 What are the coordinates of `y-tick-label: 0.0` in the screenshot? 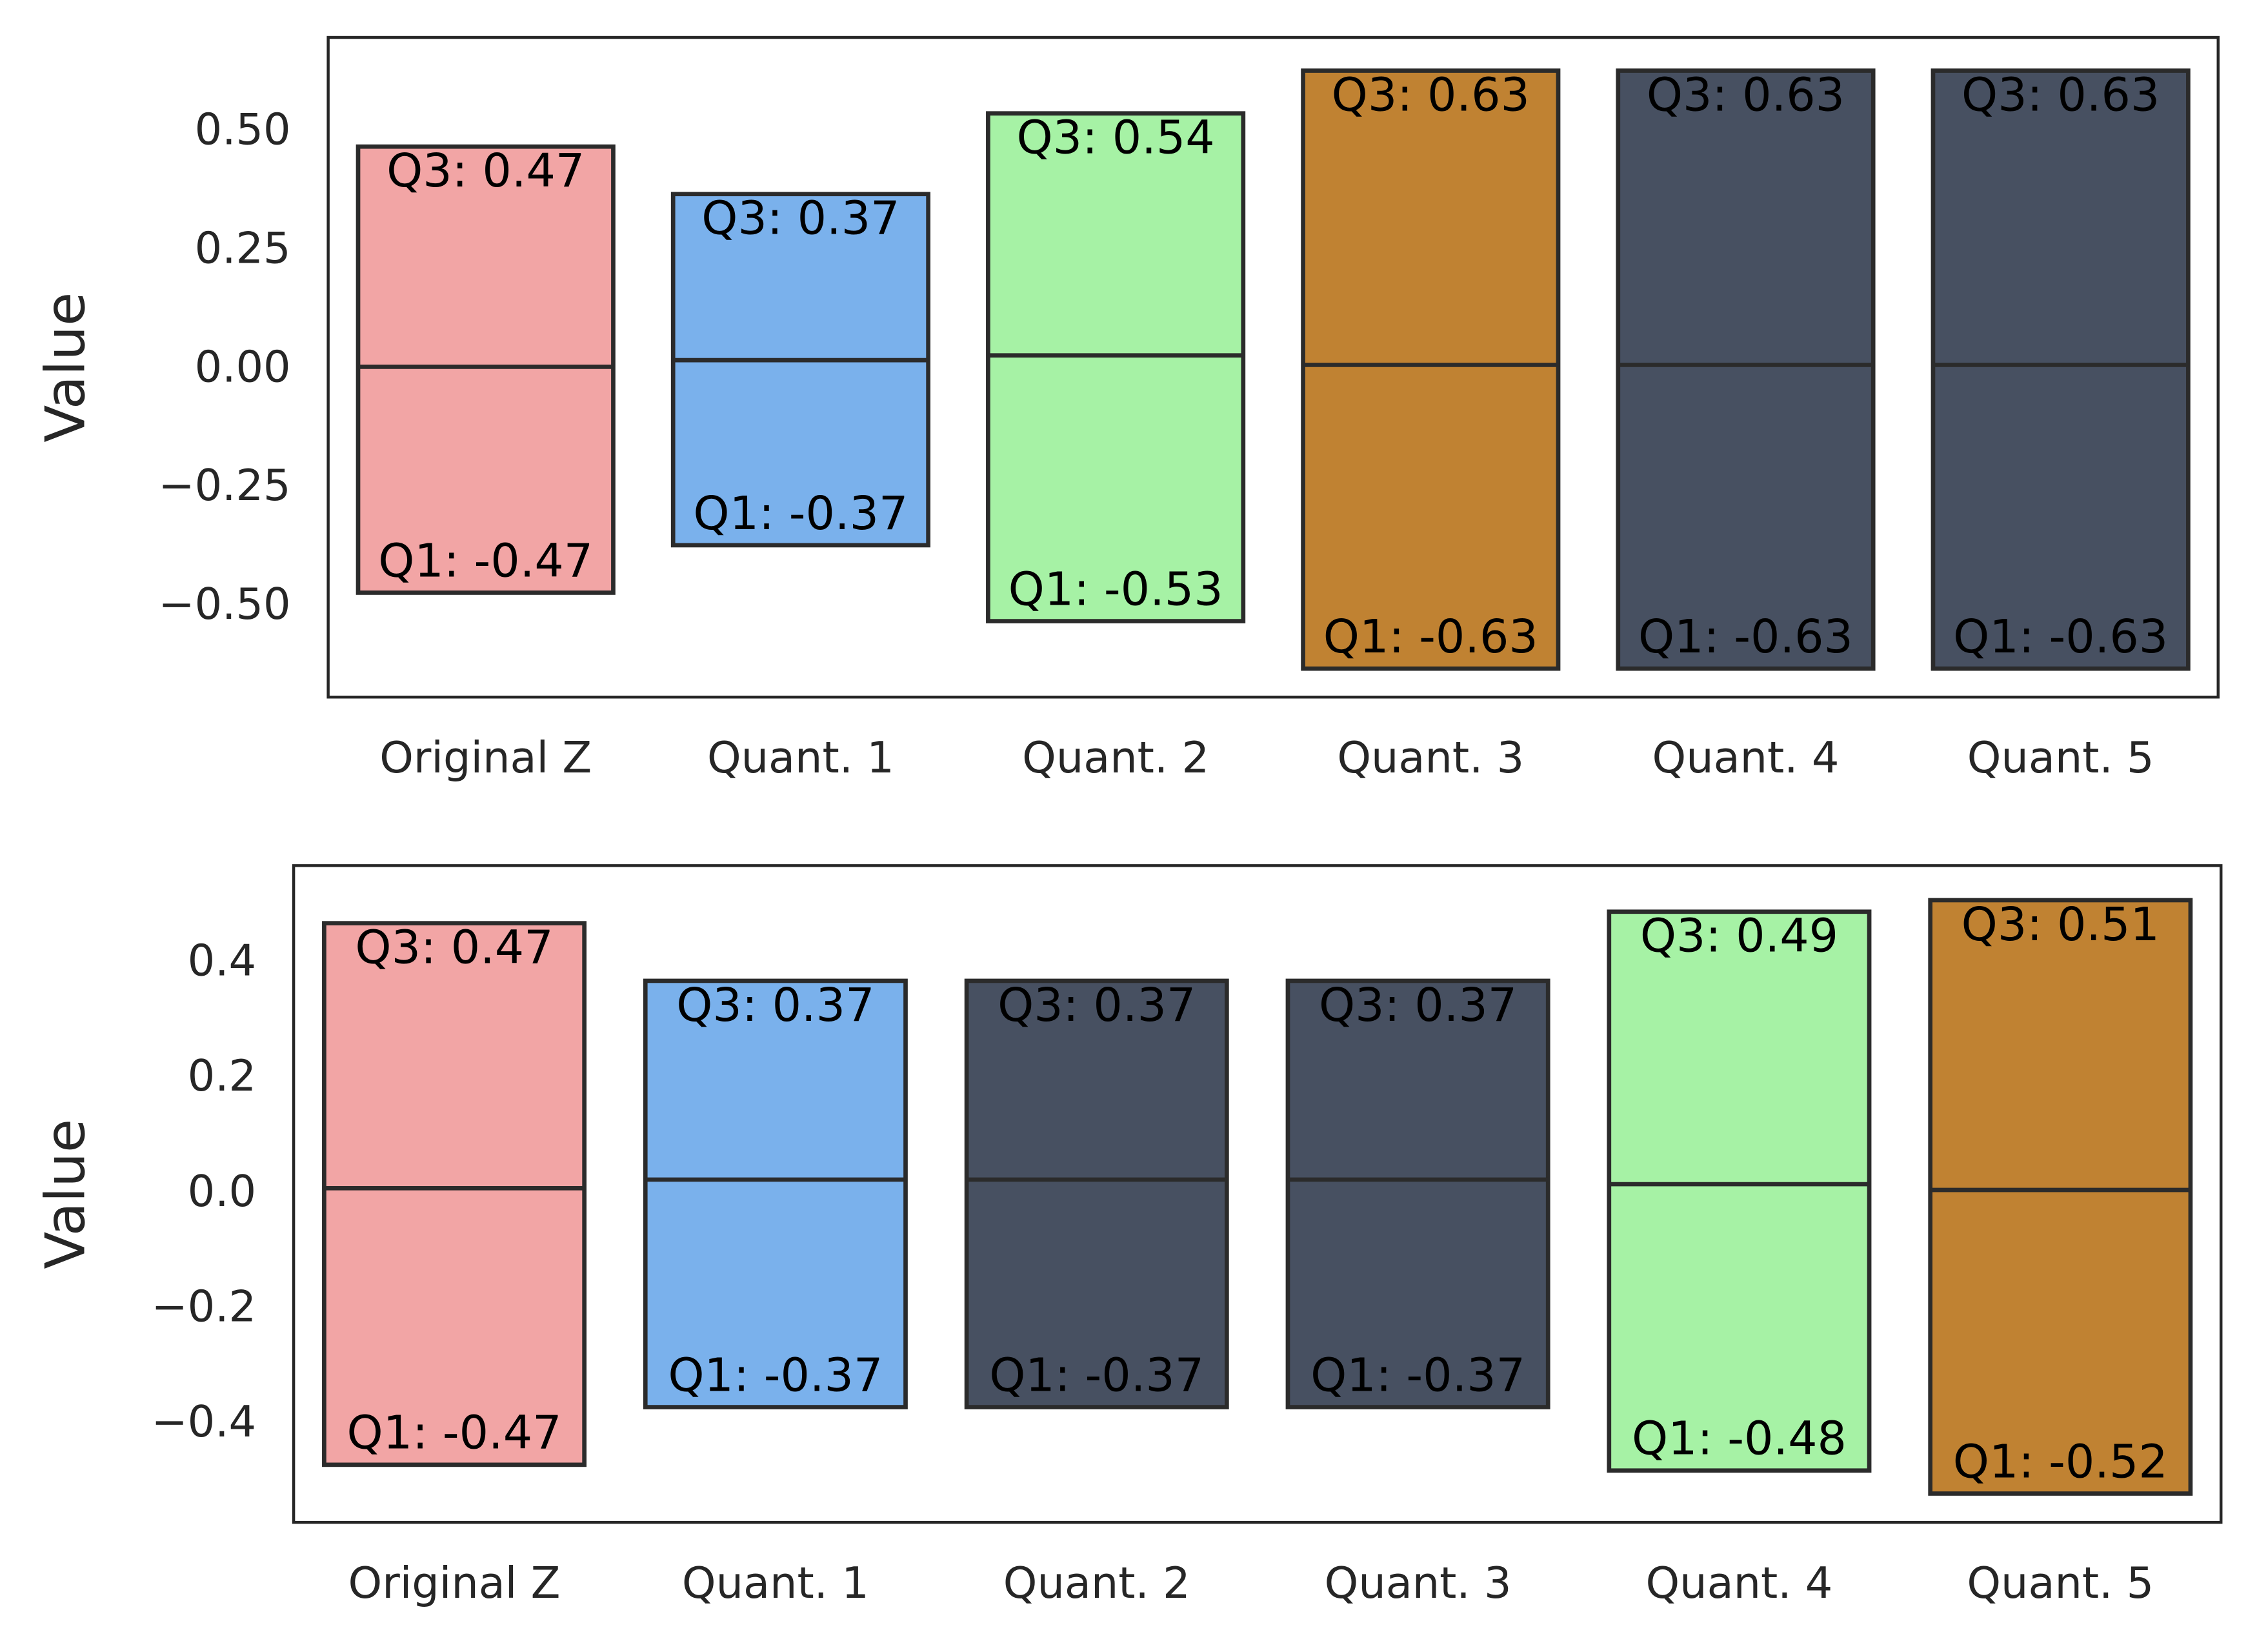 It's located at (222, 1191).